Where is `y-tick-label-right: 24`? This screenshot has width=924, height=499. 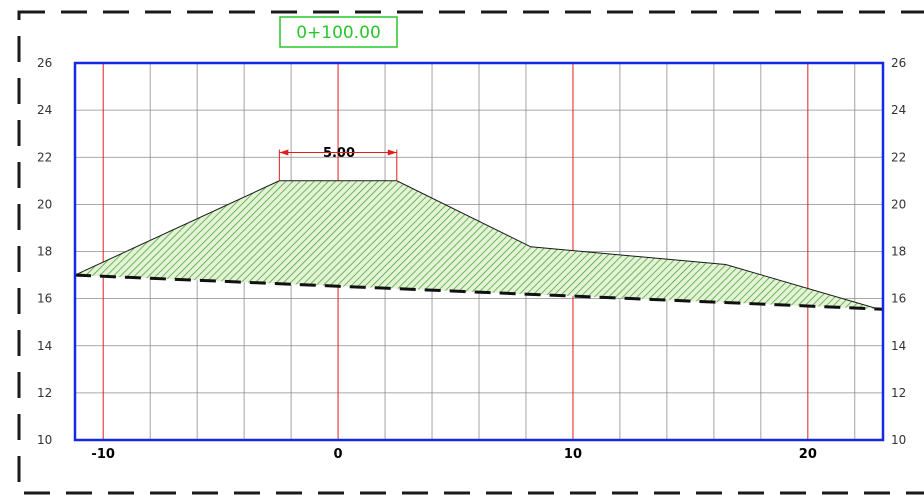
y-tick-label-right: 24 is located at coordinates (898, 110).